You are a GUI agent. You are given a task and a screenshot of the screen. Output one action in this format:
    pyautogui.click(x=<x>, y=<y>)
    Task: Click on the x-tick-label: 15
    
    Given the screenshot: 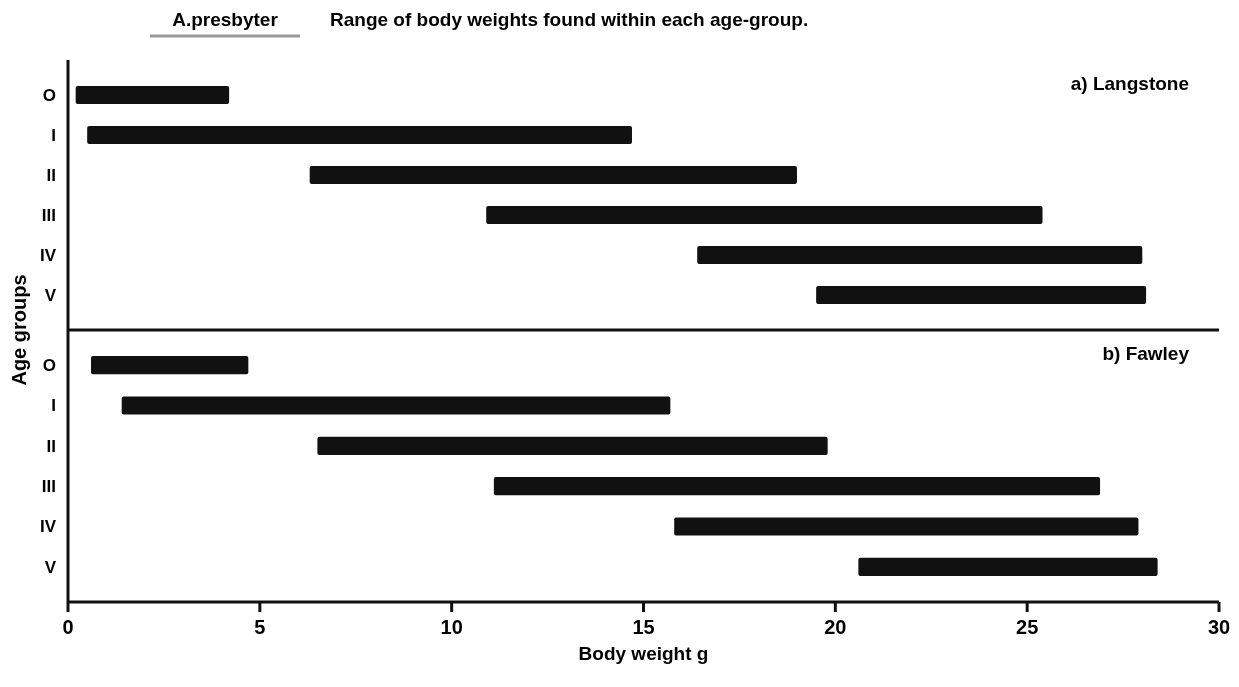 What is the action you would take?
    pyautogui.click(x=643, y=627)
    